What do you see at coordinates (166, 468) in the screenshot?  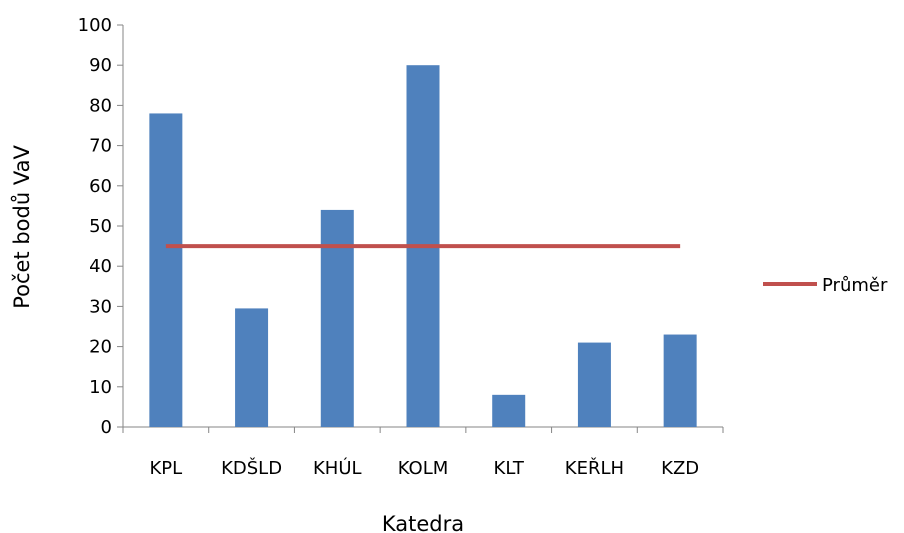 I see `x-tick-label: KPL` at bounding box center [166, 468].